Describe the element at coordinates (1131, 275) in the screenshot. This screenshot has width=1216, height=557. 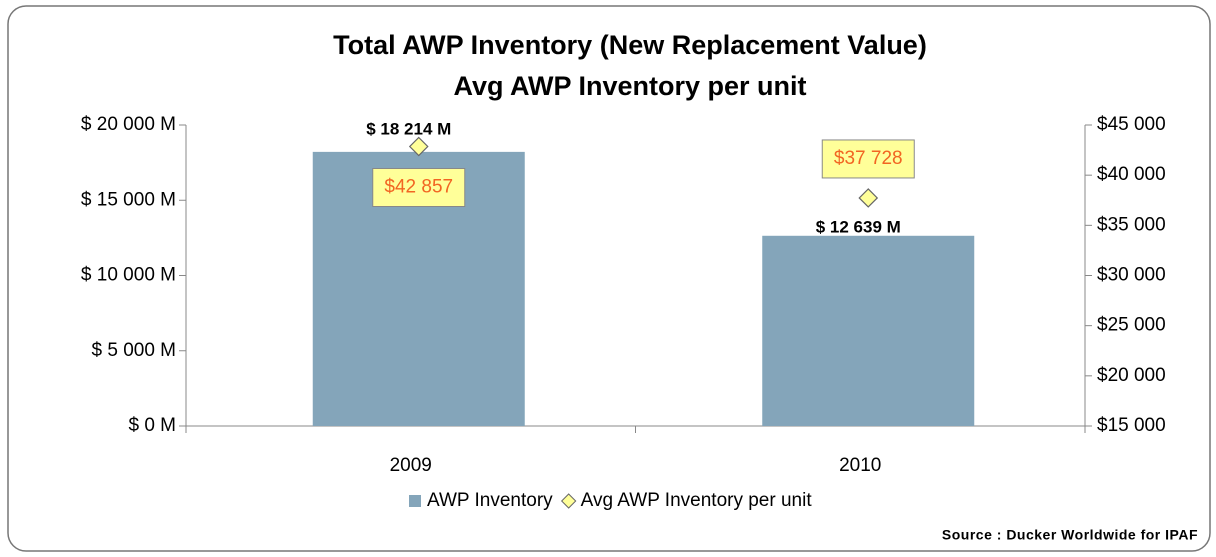
I see `y2-tick-label: $30 000` at that location.